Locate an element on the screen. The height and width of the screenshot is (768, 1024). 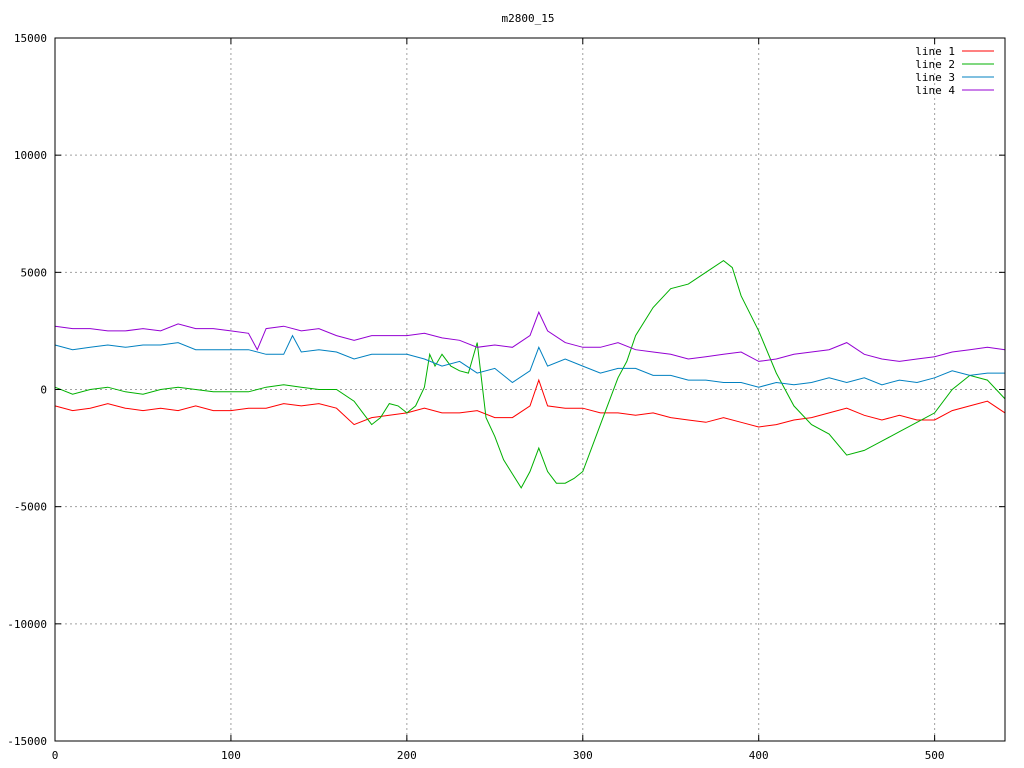
y-tick-label: 0 is located at coordinates (43, 390).